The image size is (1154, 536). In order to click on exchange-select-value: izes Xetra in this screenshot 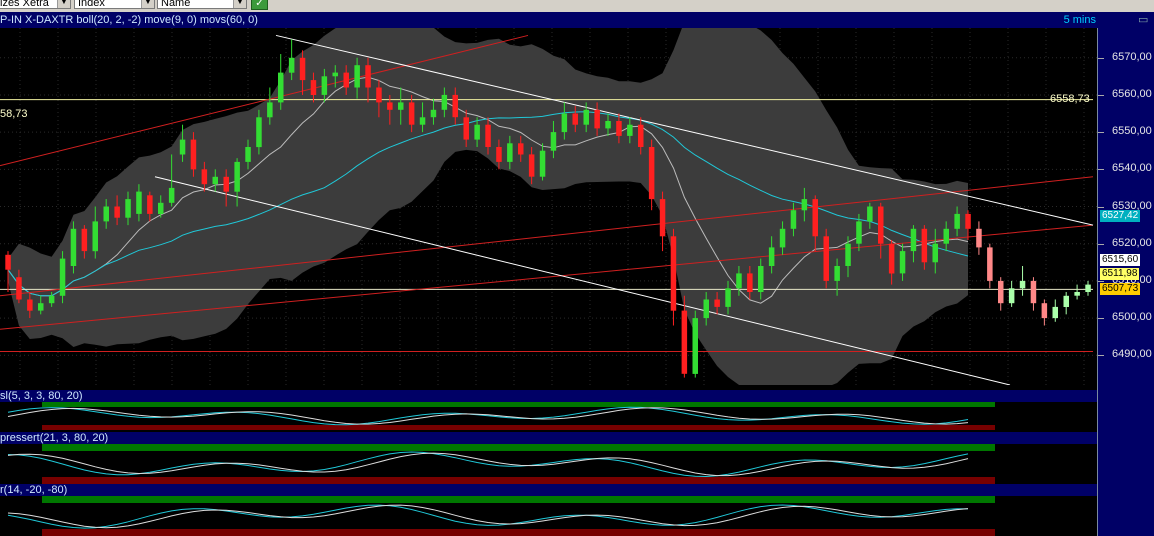, I will do `click(24, 4)`.